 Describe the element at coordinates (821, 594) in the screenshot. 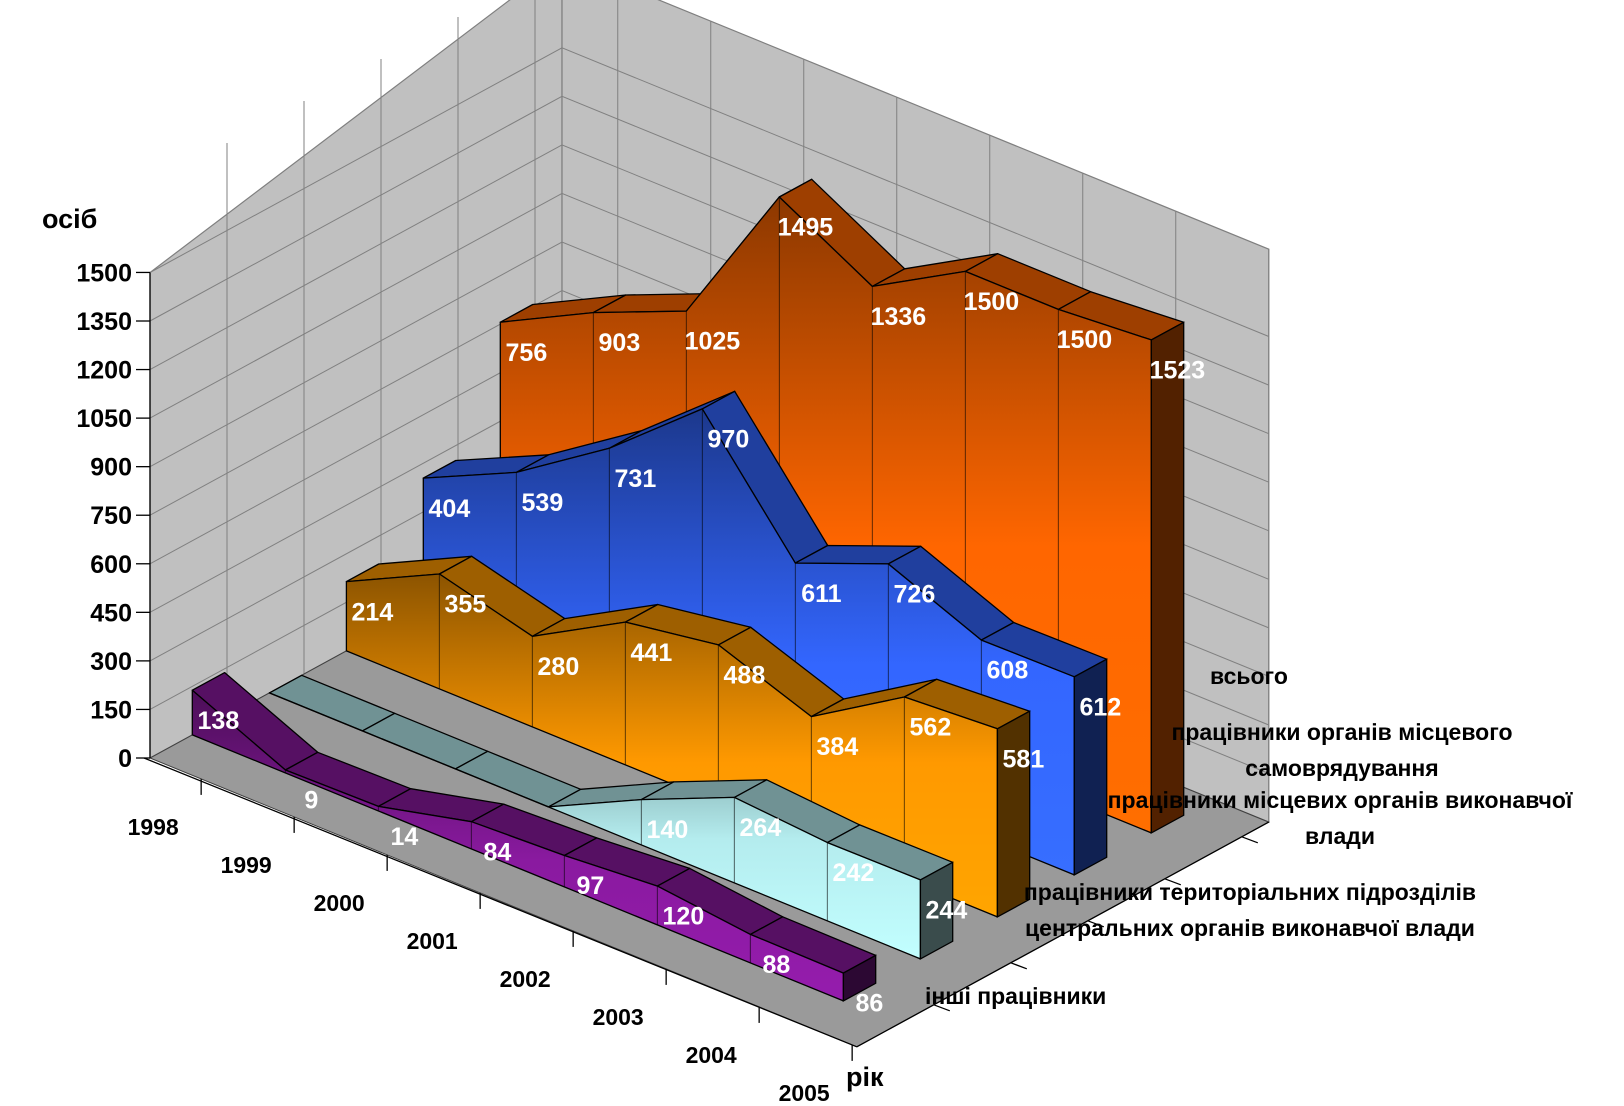

I see `data-label: 611` at that location.